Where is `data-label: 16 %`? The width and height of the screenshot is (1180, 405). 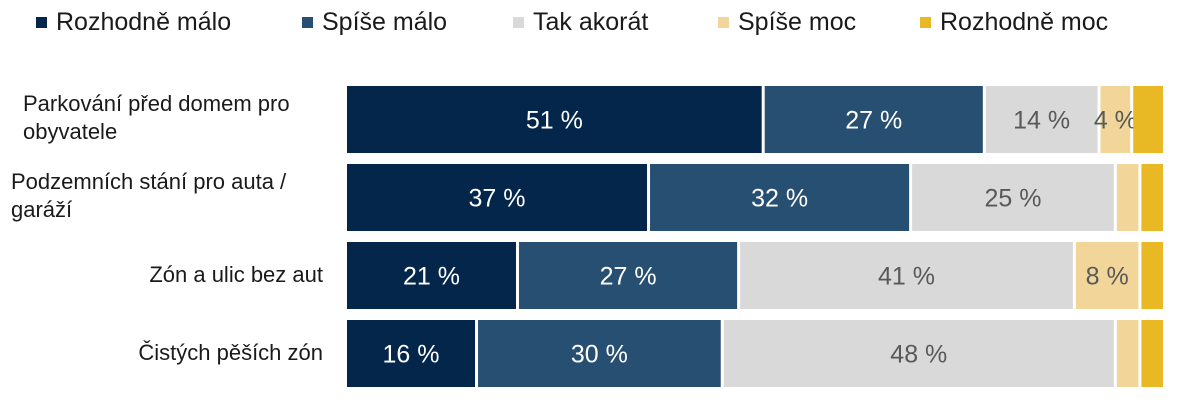 data-label: 16 % is located at coordinates (411, 355).